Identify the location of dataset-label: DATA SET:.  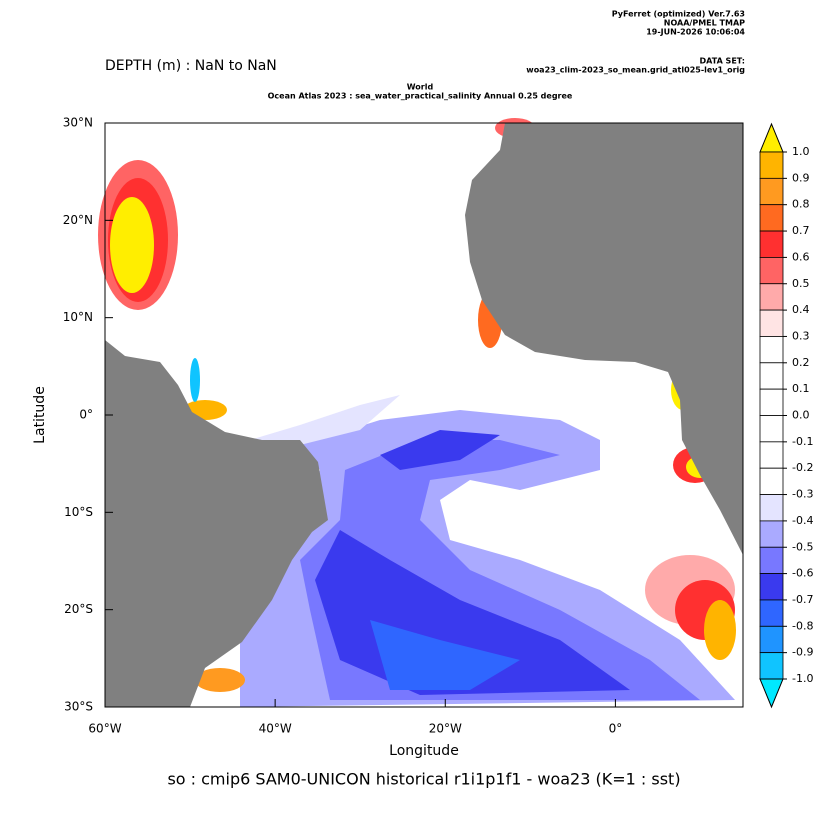
(722, 61).